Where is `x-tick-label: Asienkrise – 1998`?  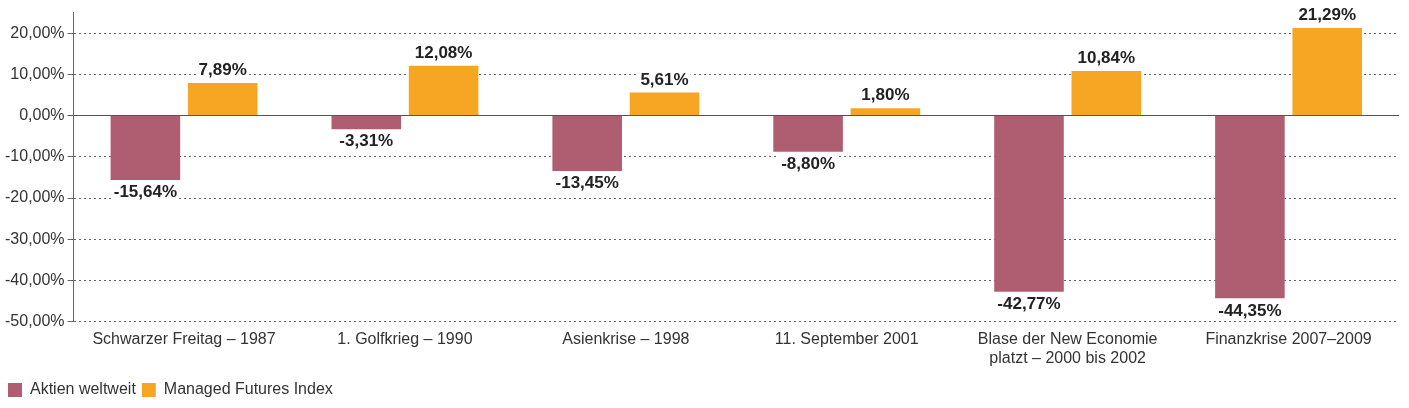
x-tick-label: Asienkrise – 1998 is located at coordinates (626, 338).